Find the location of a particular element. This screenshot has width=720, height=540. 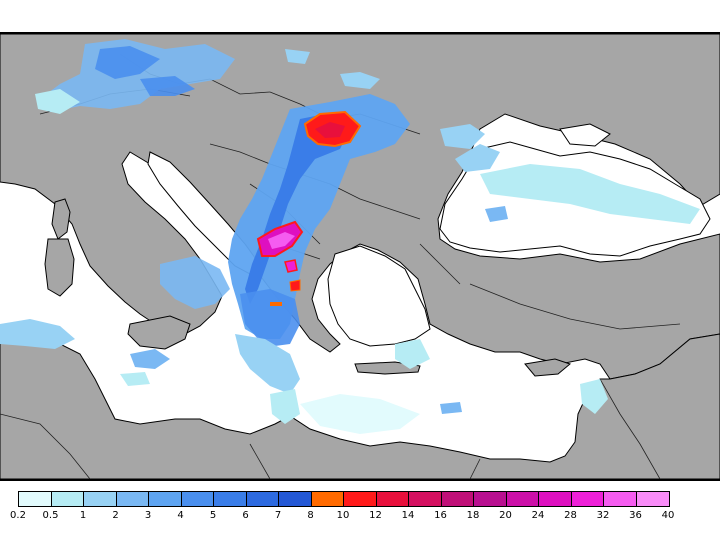

legend-label: 3 is located at coordinates (148, 515).